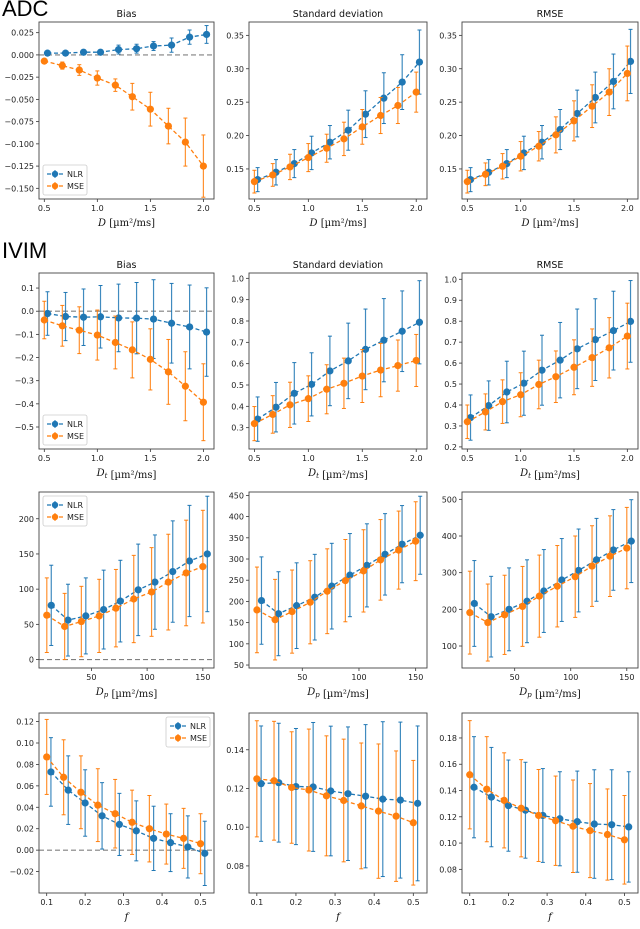  Describe the element at coordinates (24, 334) in the screenshot. I see `y-tick-label: −0.1` at that location.